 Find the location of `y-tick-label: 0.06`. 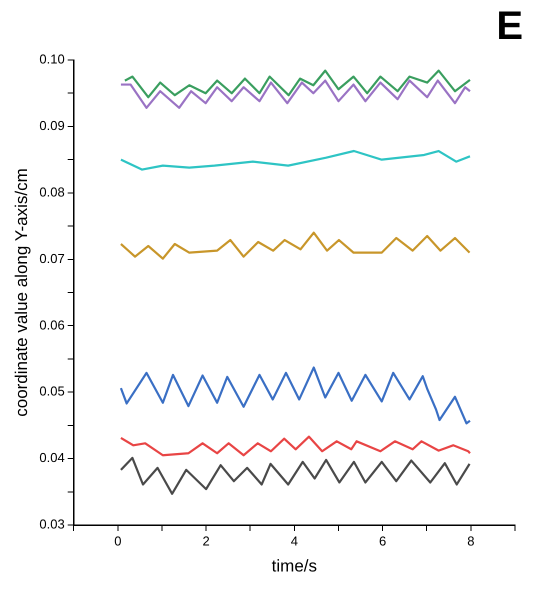

y-tick-label: 0.06 is located at coordinates (52, 324).